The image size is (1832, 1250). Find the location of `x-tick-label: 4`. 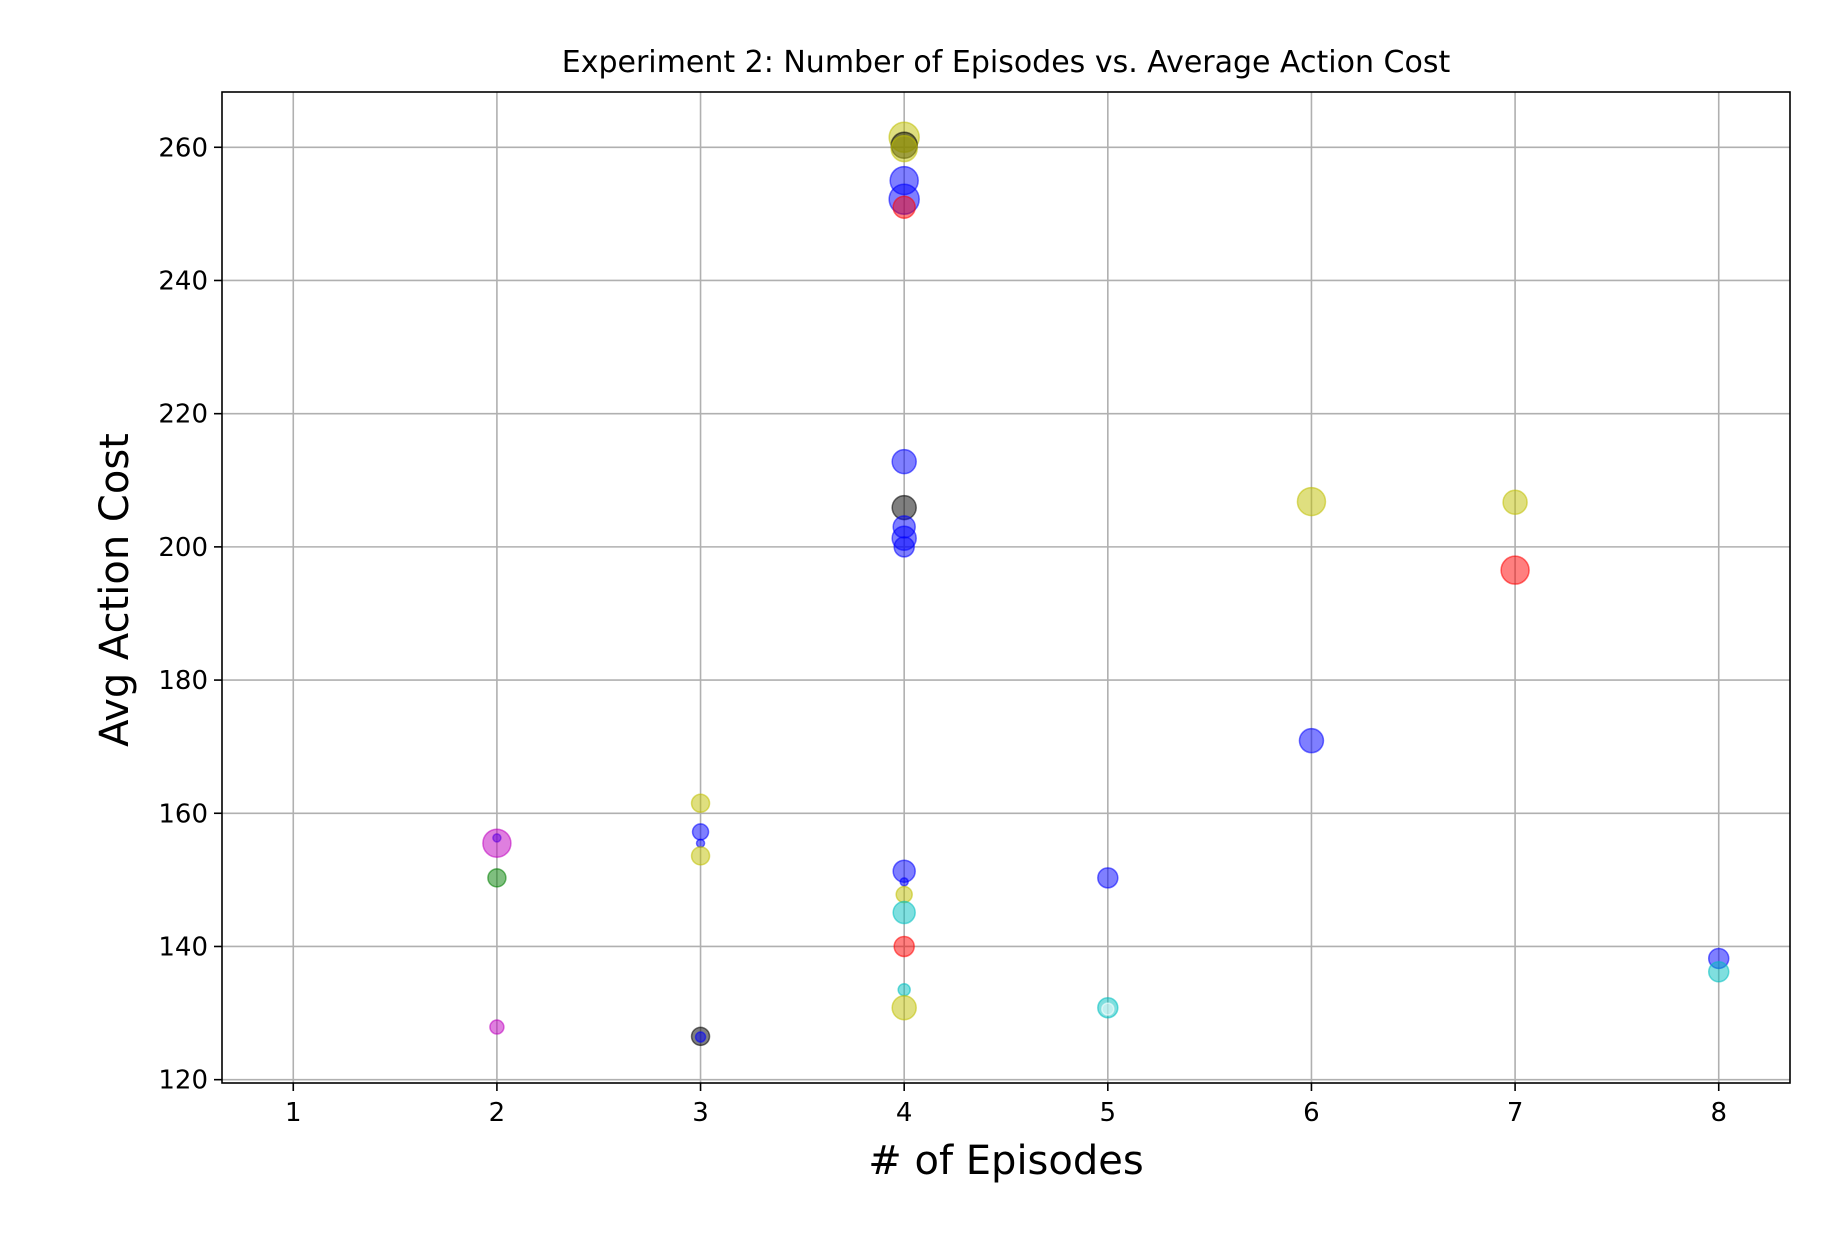

x-tick-label: 4 is located at coordinates (904, 1113).